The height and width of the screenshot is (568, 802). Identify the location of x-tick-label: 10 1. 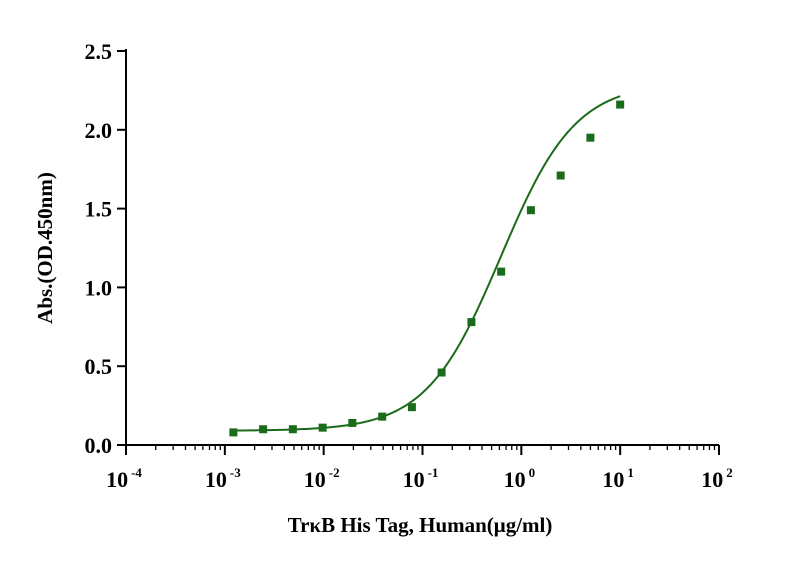
(618, 478).